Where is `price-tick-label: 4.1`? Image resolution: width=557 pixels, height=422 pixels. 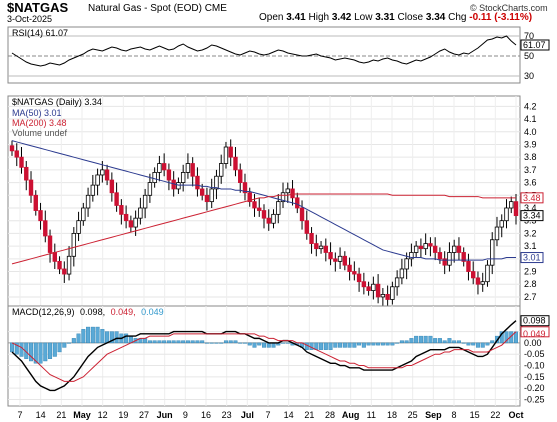
price-tick-label: 4.1 is located at coordinates (530, 119).